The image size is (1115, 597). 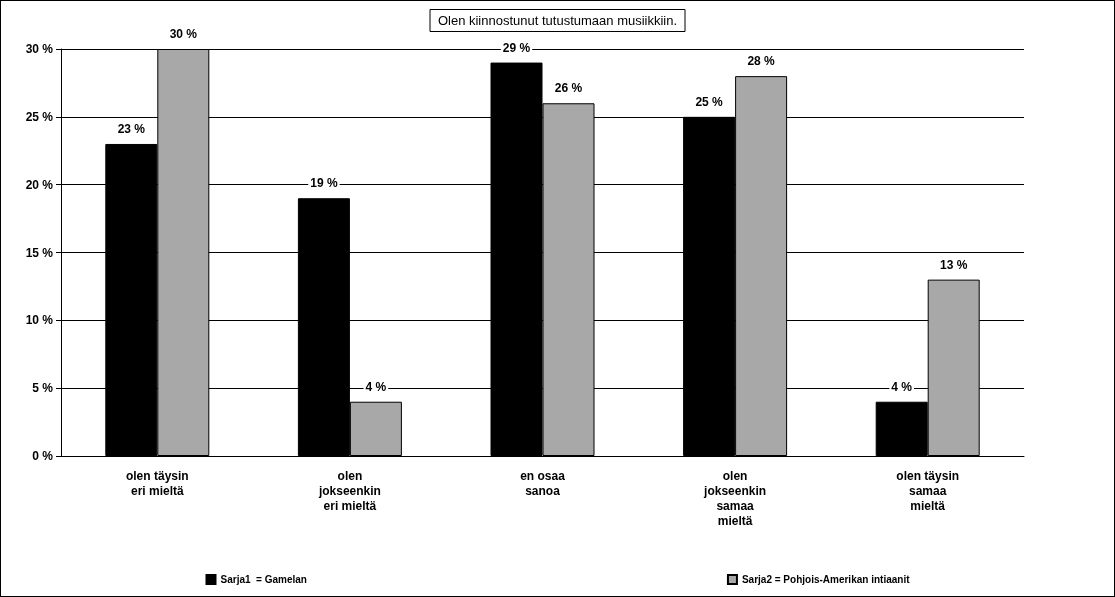 I want to click on x-tick-label: en osaa sanoa, so click(x=543, y=483).